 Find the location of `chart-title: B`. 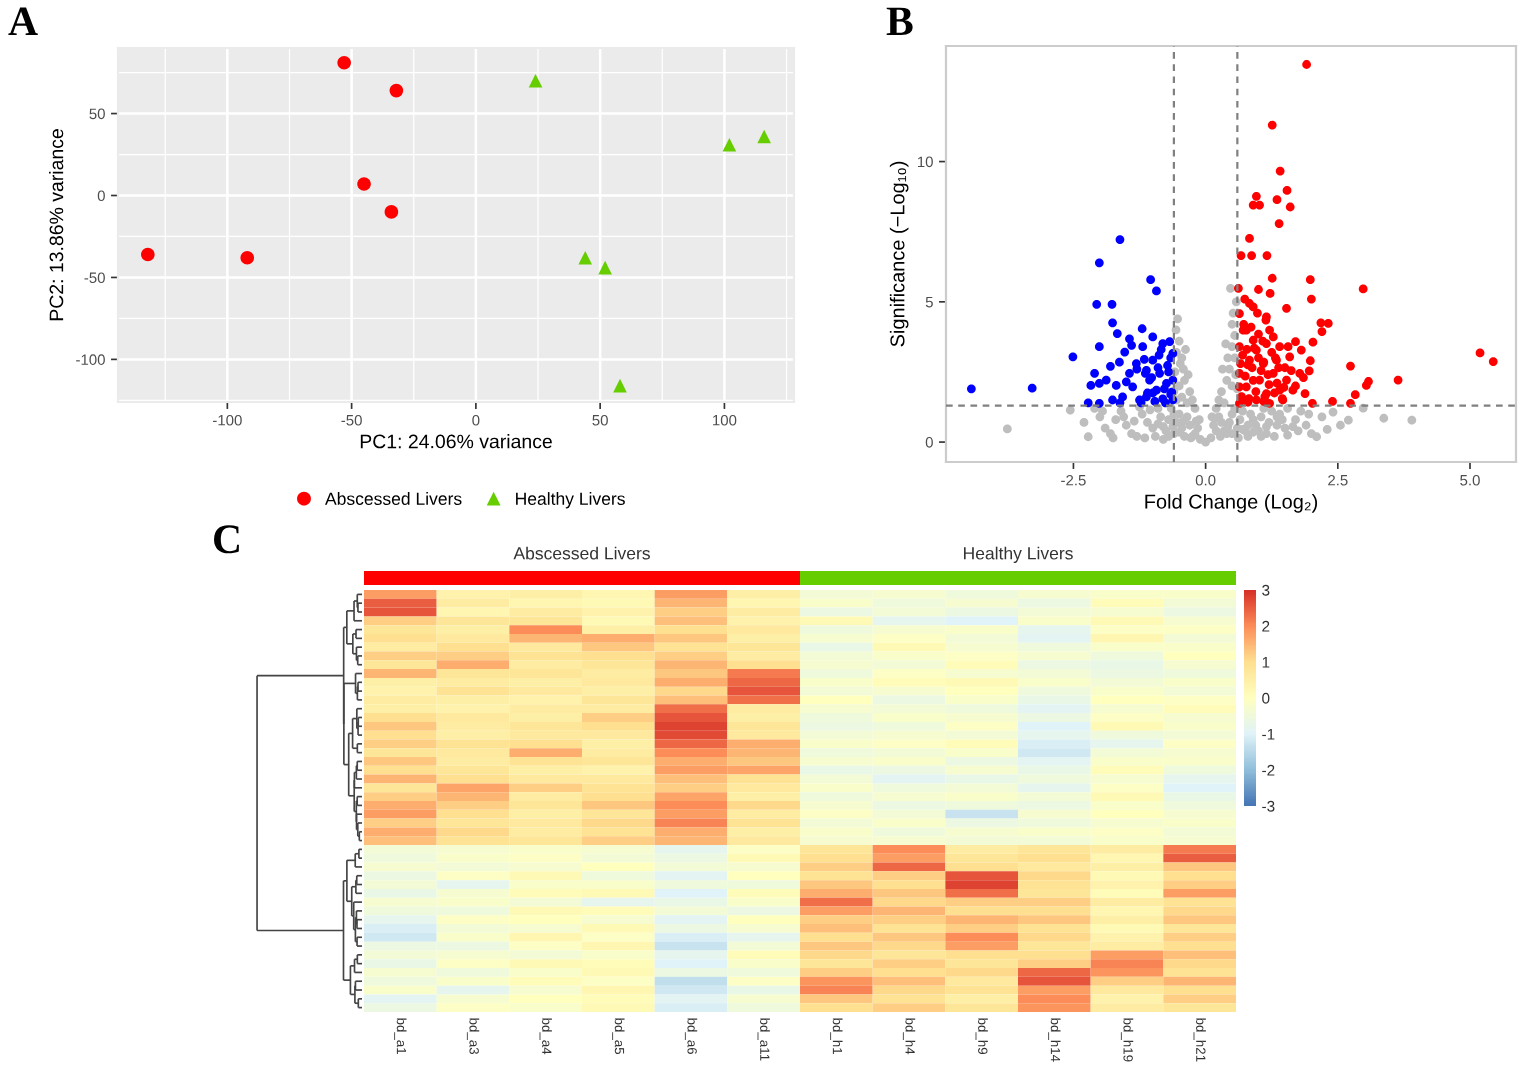

chart-title: B is located at coordinates (899, 21).